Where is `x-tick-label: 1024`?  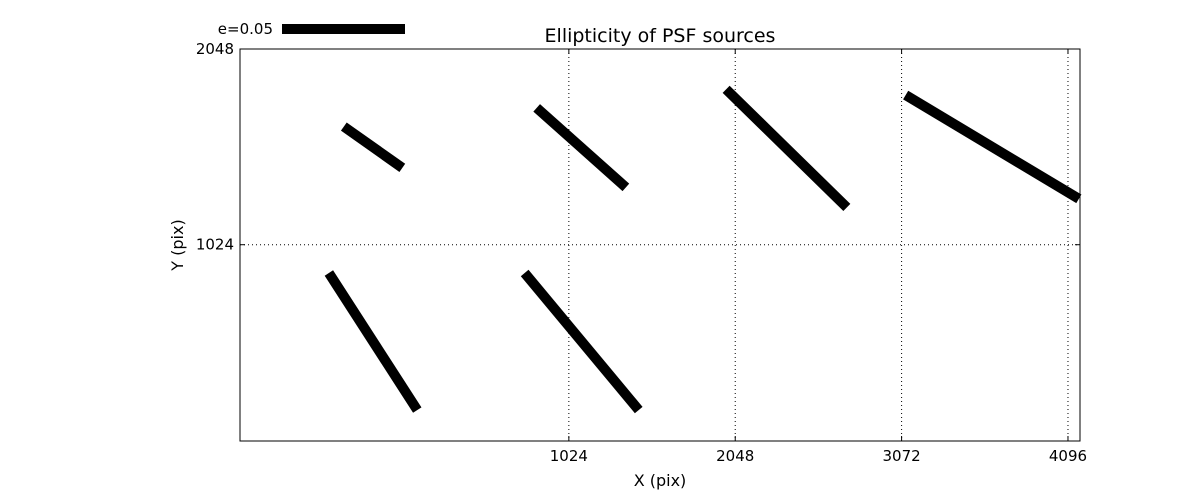
x-tick-label: 1024 is located at coordinates (569, 456).